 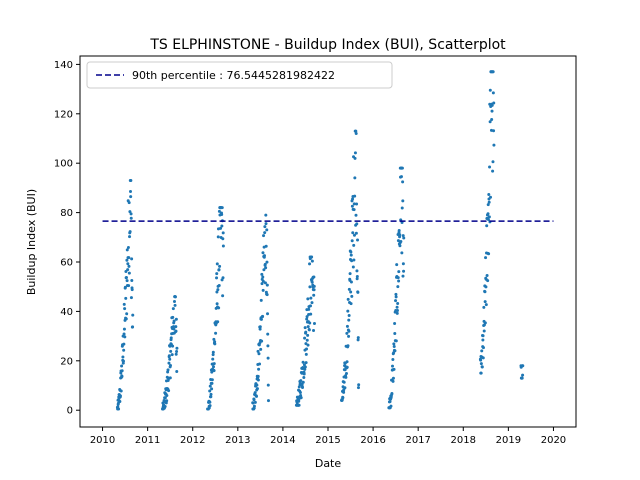 I want to click on y-axis-ticks: 0 20 40 60 80 100 120 140, so click(x=67, y=238).